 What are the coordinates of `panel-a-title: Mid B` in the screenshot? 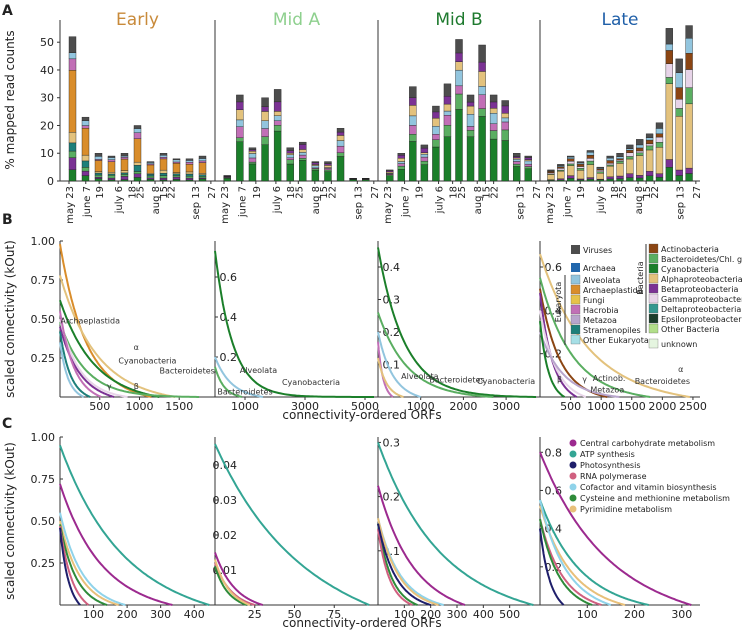 It's located at (458, 20).